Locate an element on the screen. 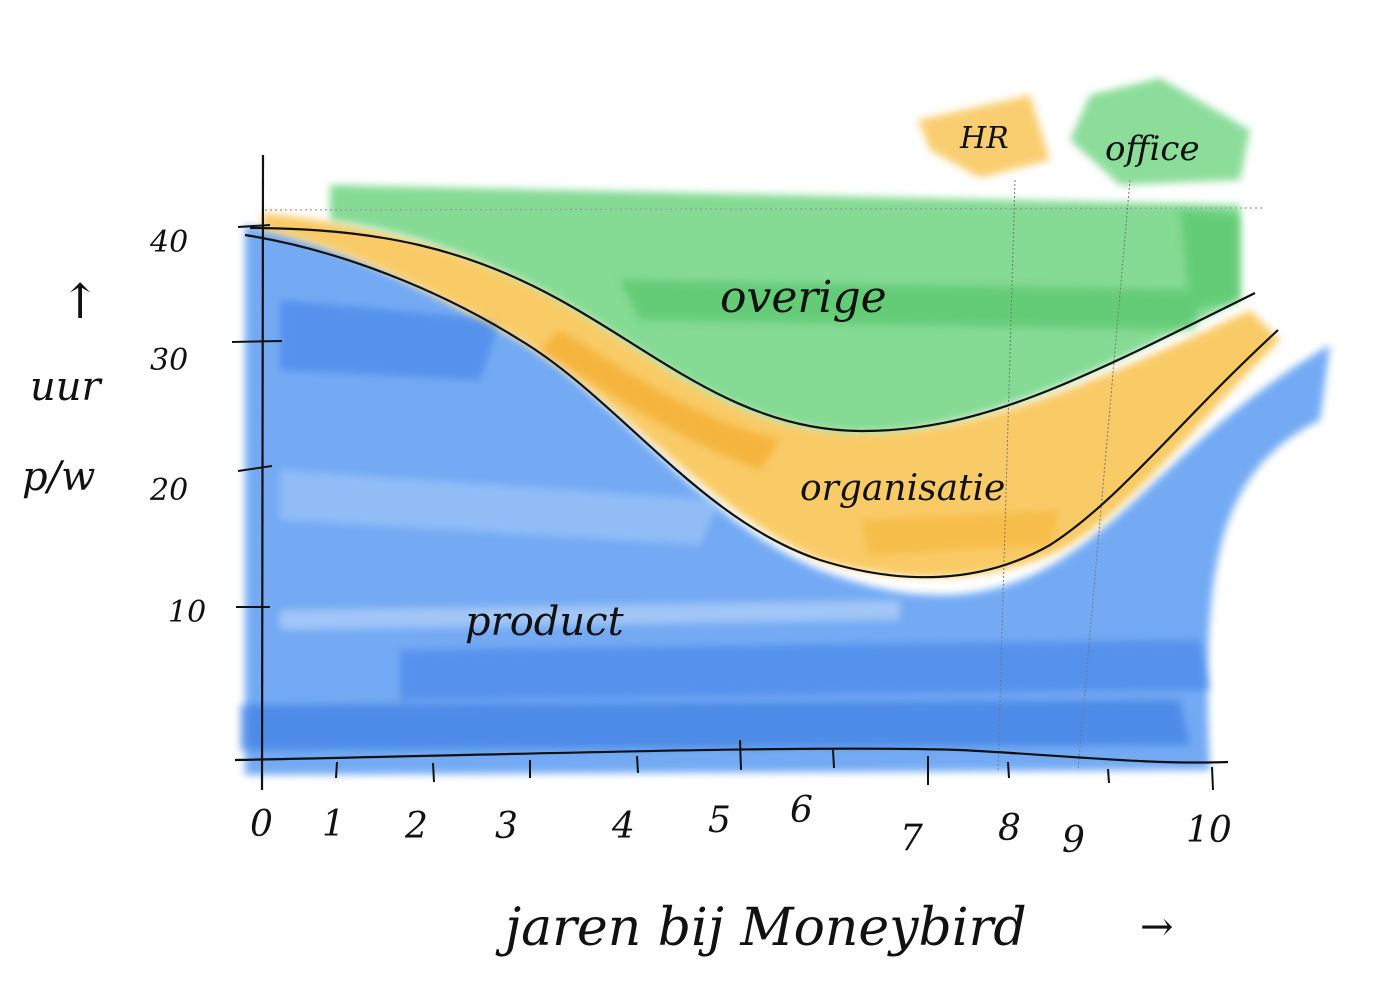 Image resolution: width=1374 pixels, height=995 pixels. svg-text: 6 is located at coordinates (801, 810).